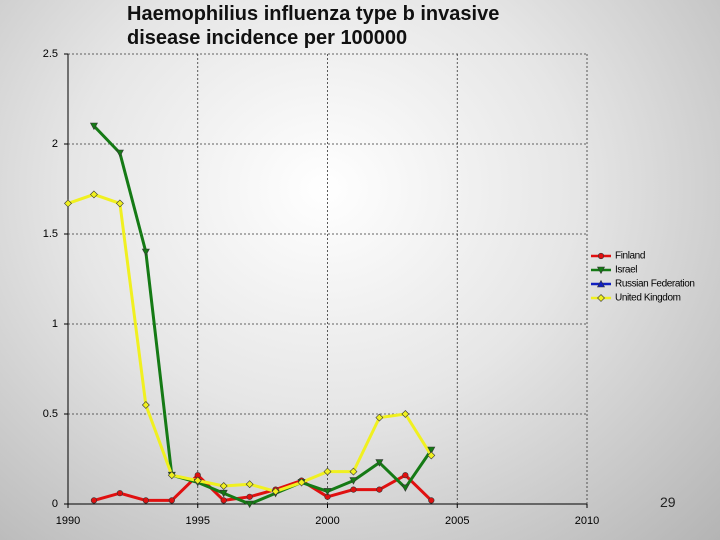 The height and width of the screenshot is (540, 720). Describe the element at coordinates (55, 144) in the screenshot. I see `y-tick-label: 2` at that location.